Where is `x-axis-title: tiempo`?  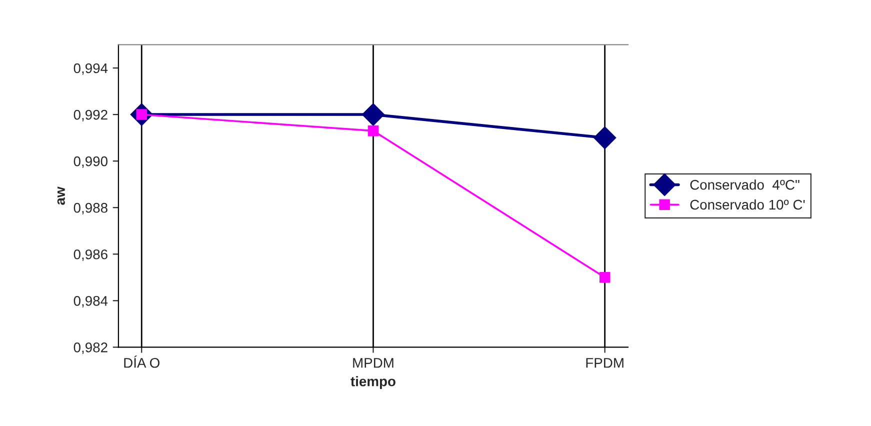
x-axis-title: tiempo is located at coordinates (373, 383).